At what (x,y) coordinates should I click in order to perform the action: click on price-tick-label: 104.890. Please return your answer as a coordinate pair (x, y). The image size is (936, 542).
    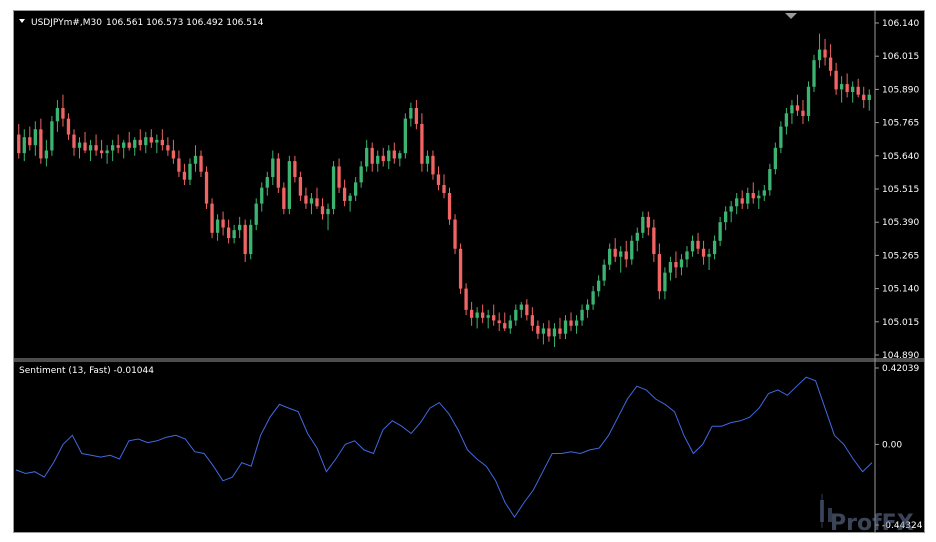
    Looking at the image, I should click on (900, 356).